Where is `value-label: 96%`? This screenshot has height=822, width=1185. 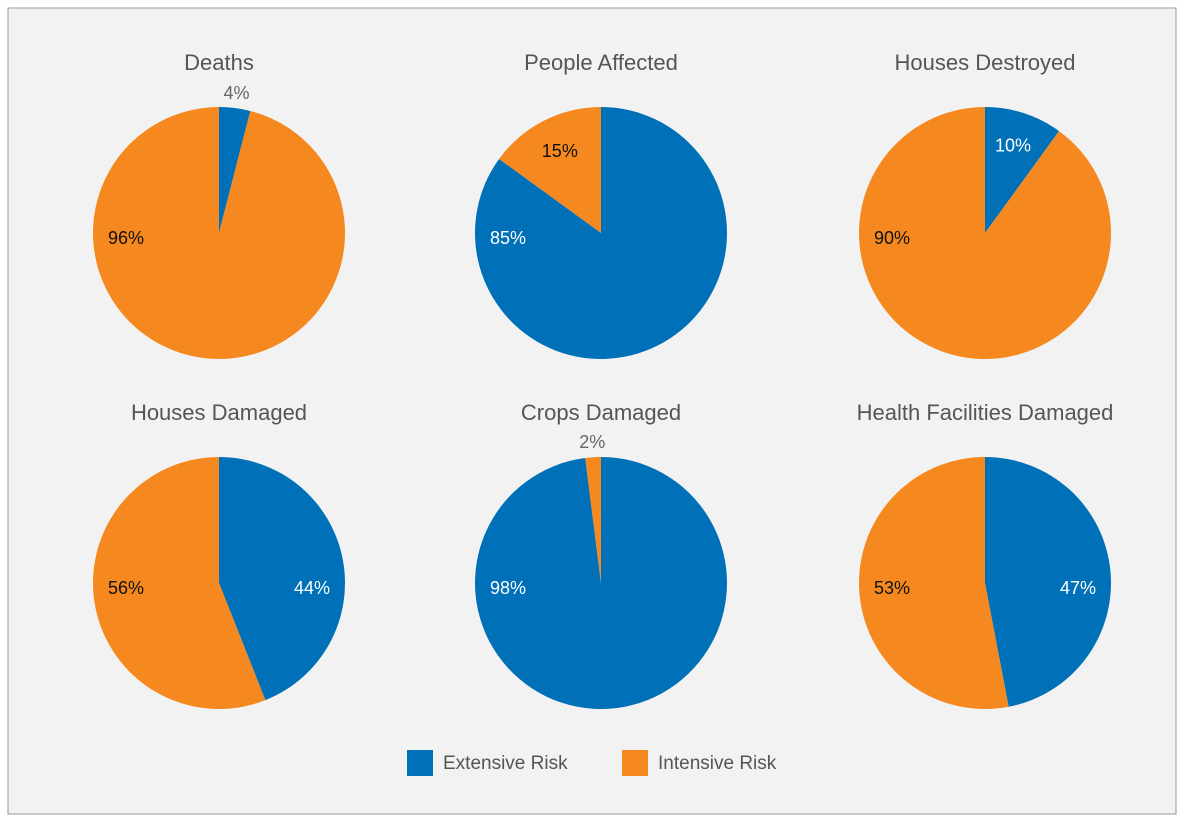
value-label: 96% is located at coordinates (126, 238).